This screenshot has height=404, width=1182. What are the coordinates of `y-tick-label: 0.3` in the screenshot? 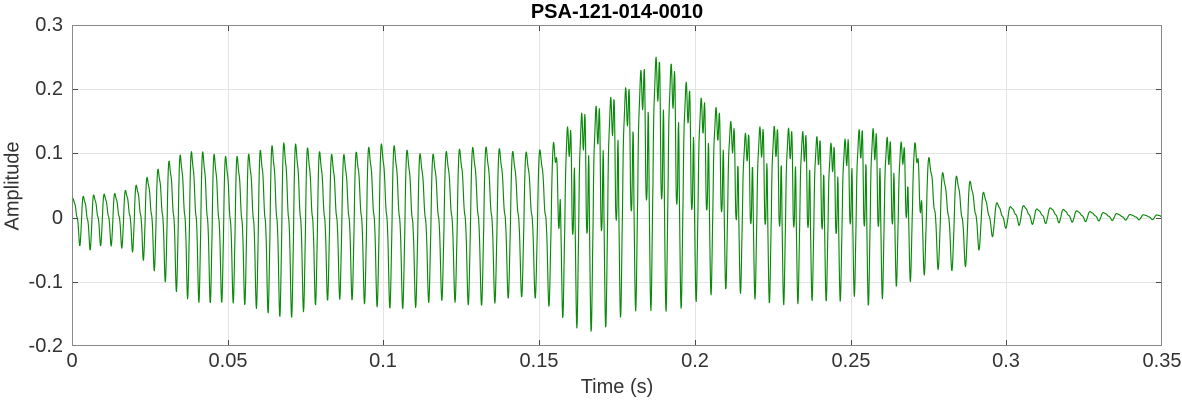 It's located at (49, 25).